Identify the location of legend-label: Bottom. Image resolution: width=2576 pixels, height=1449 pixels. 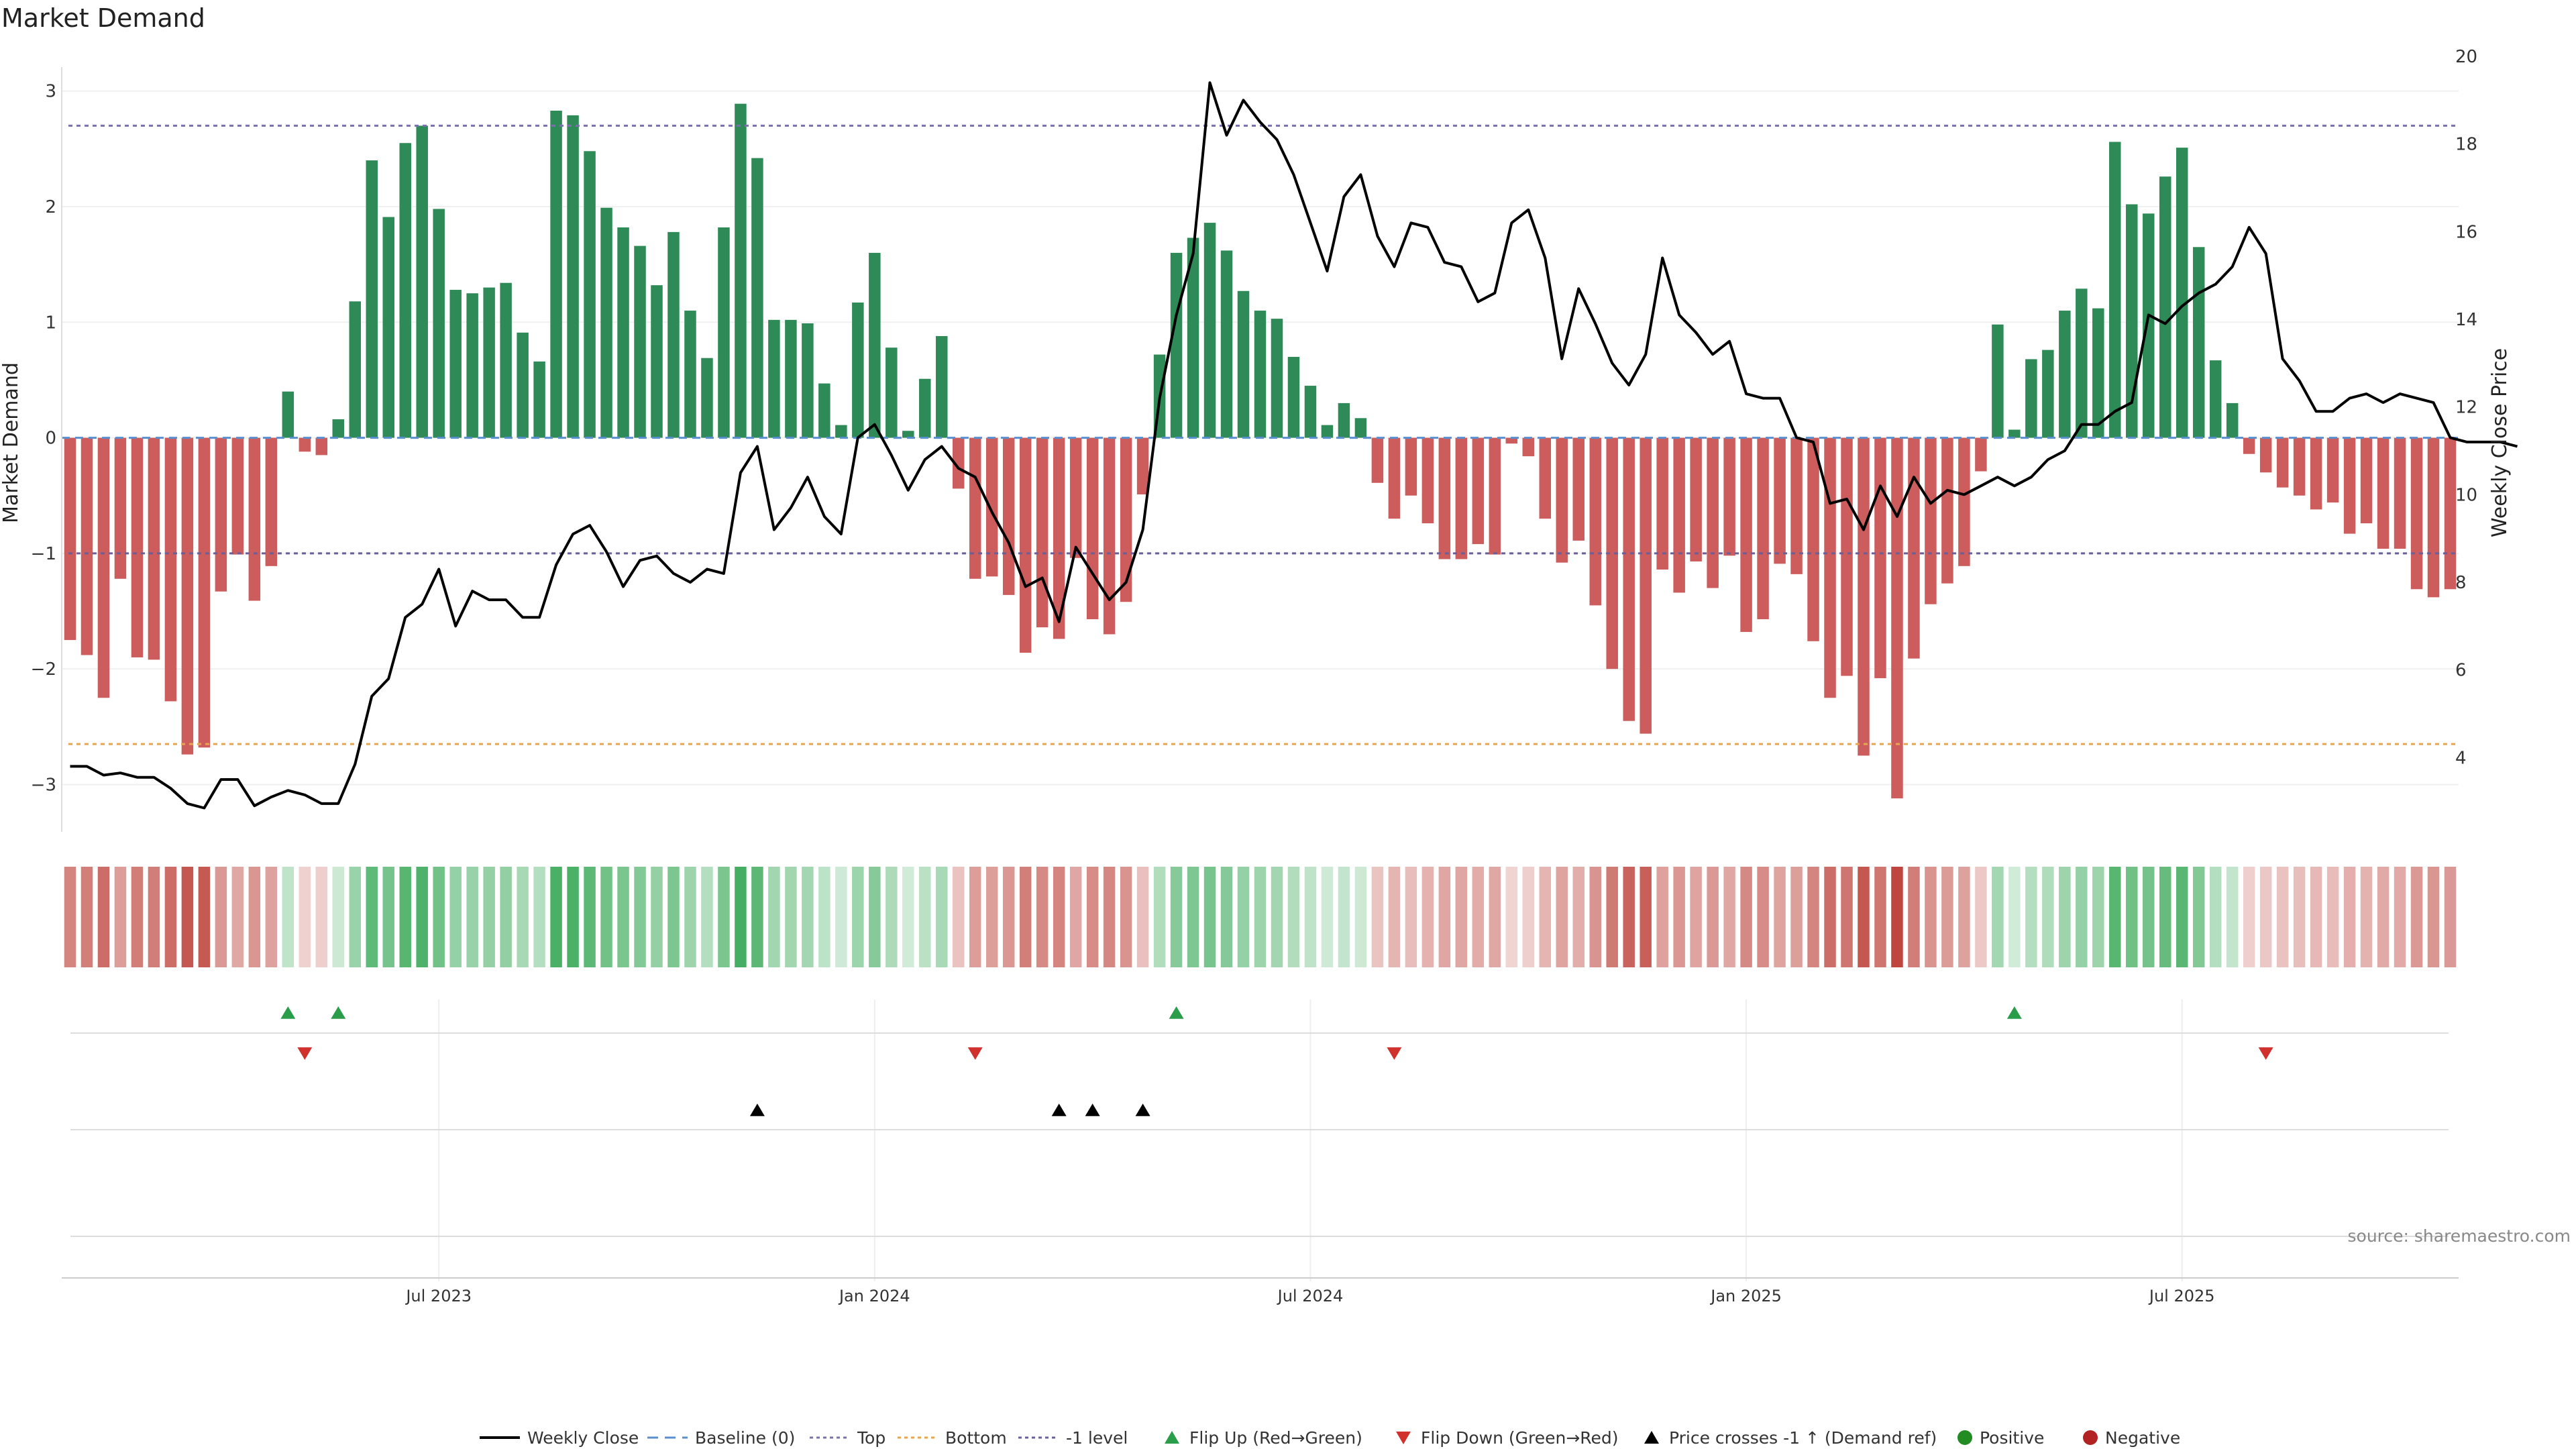
(976, 1438).